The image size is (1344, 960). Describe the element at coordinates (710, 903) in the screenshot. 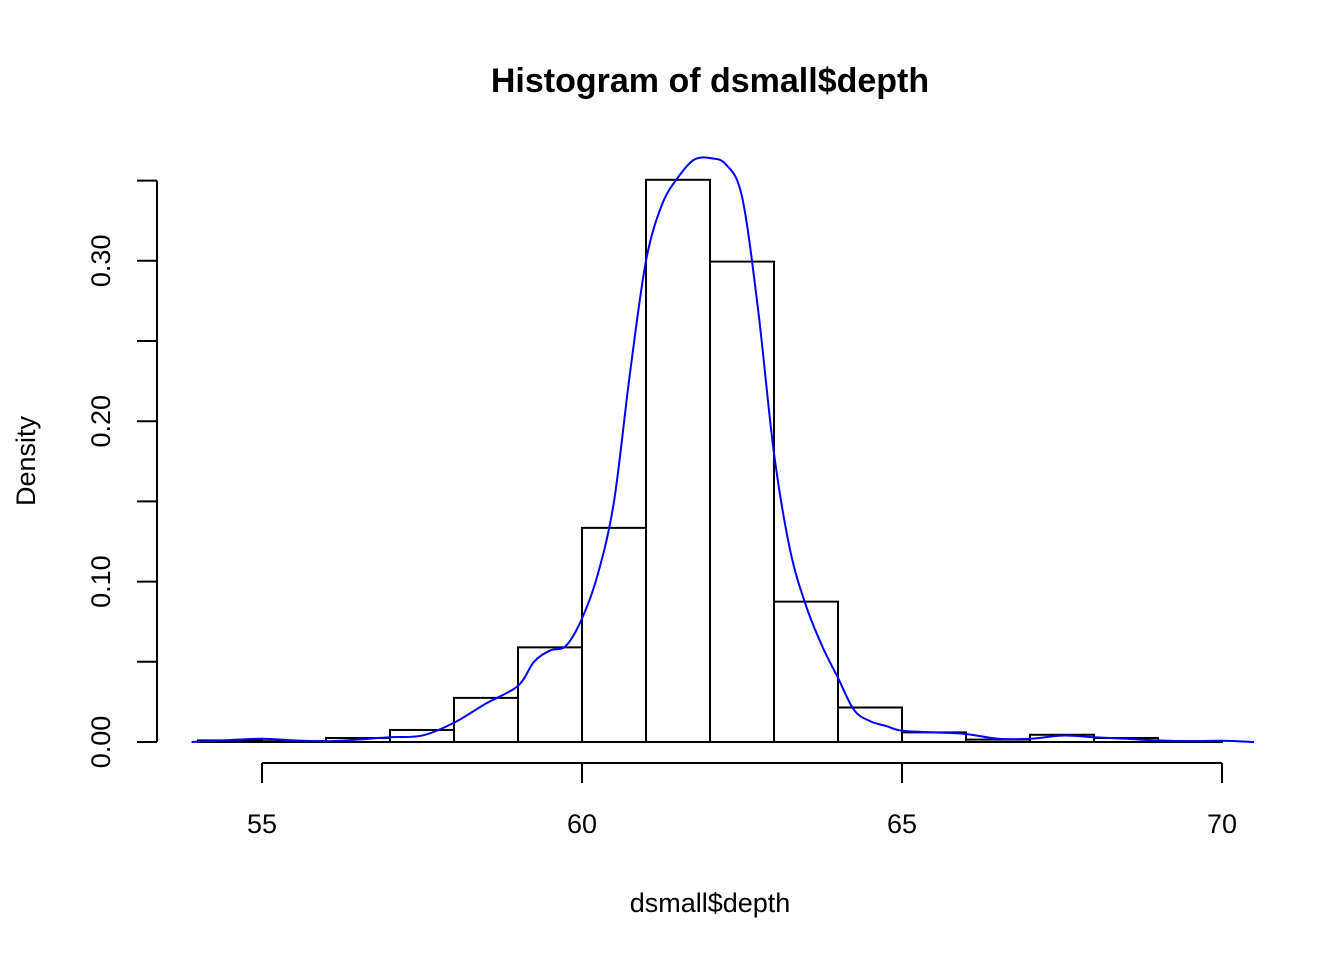

I see `x-axis-label: dsmall$depth` at that location.